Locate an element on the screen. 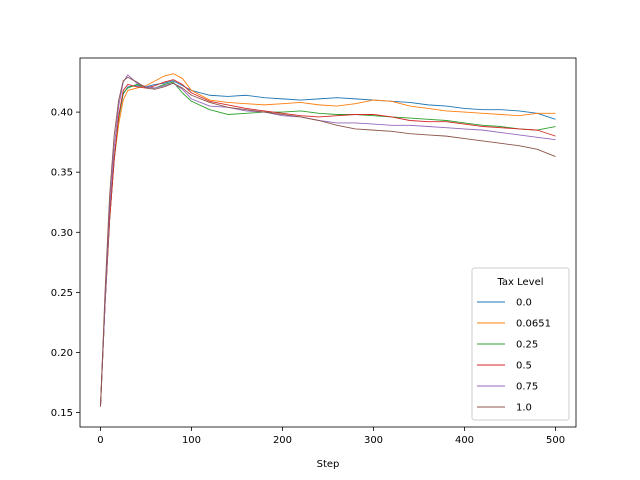  y-tick-label: 0.30 is located at coordinates (62, 233).